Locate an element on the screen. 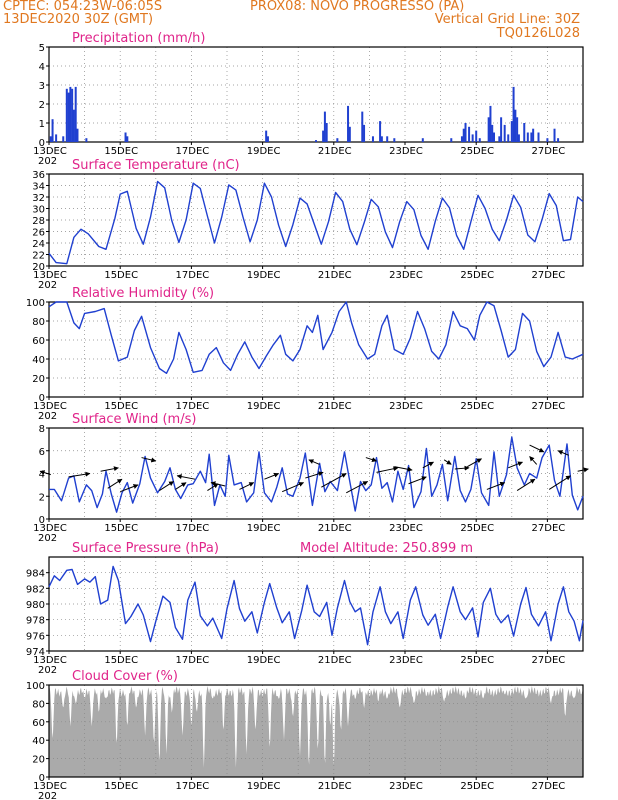 The height and width of the screenshot is (800, 618). rh-series-line is located at coordinates (316, 337).